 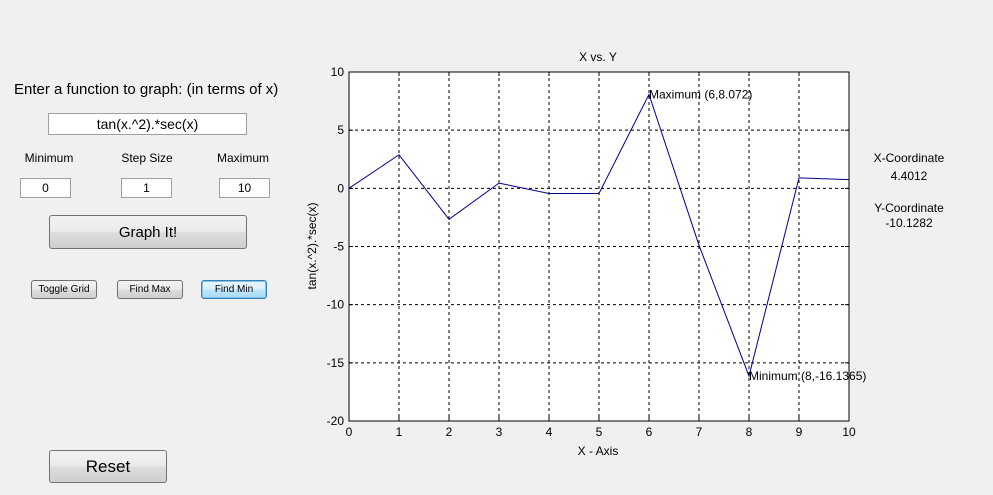 I want to click on x-tick-label: 7, so click(x=699, y=432).